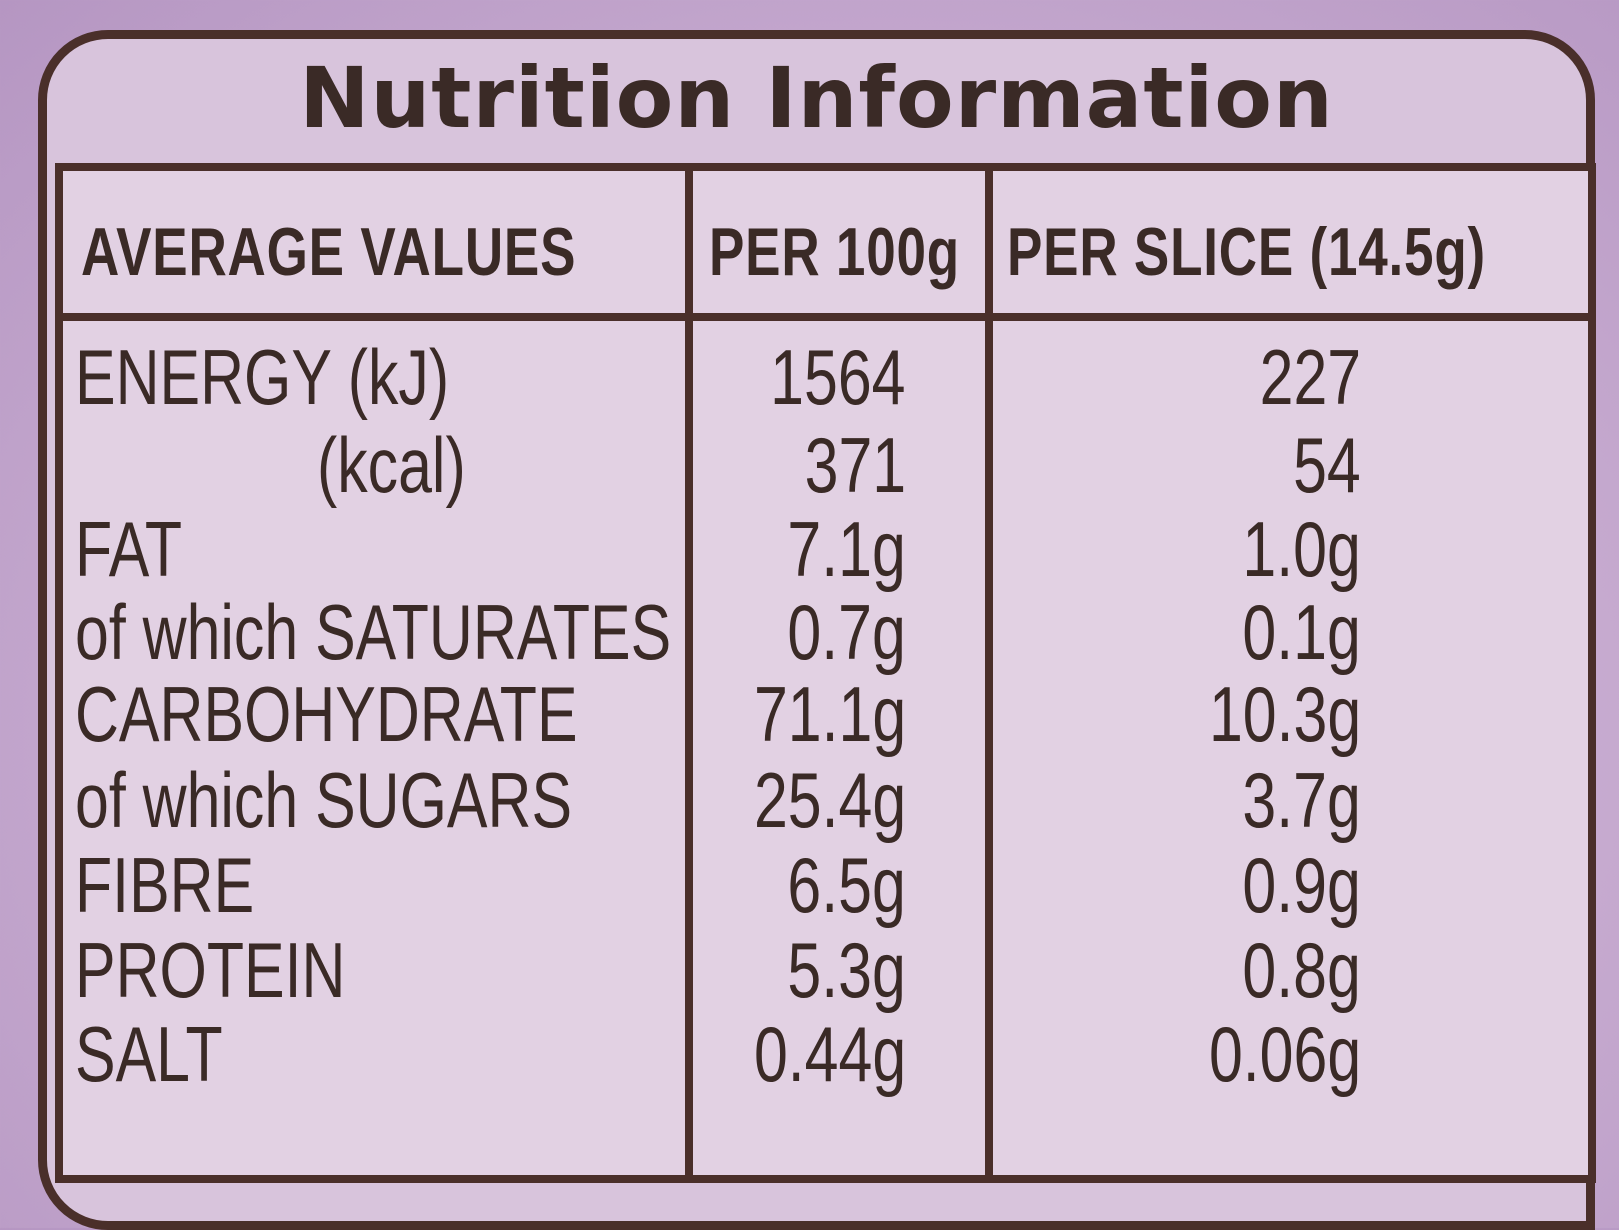 This screenshot has height=1230, width=1619. What do you see at coordinates (262, 377) in the screenshot?
I see `row-label: ENERGY (kJ)` at bounding box center [262, 377].